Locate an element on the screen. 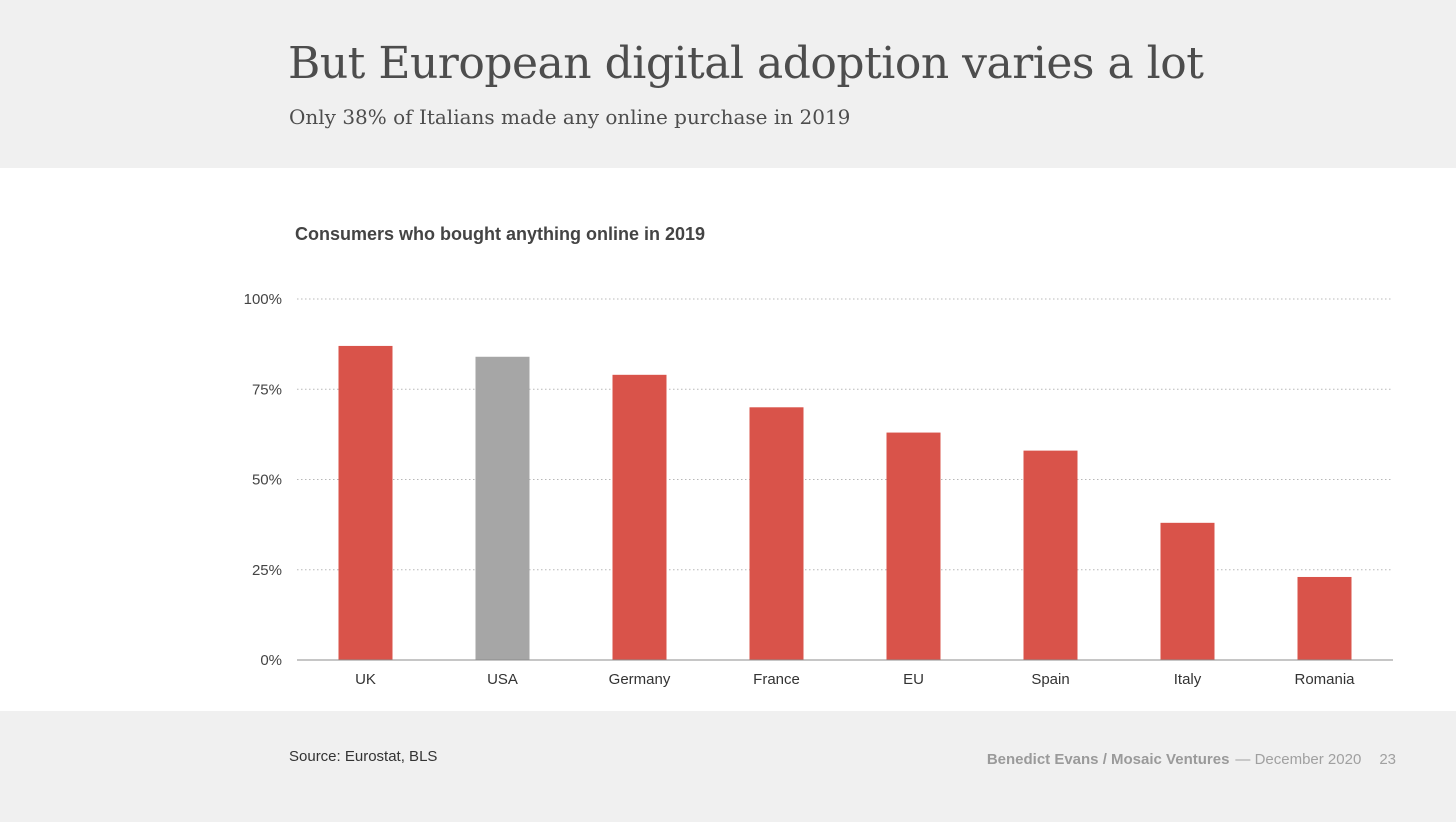  x-tick-label: EU is located at coordinates (913, 679).